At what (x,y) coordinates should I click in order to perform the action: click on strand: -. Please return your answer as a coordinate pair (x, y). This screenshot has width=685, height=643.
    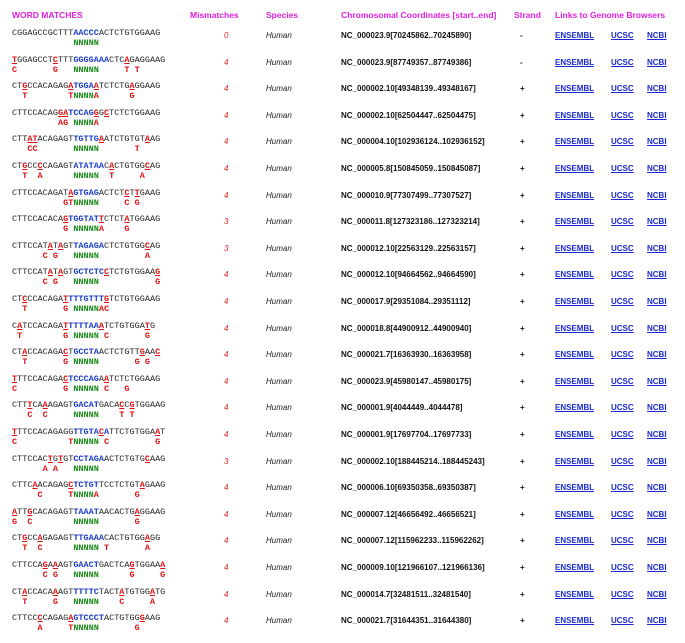
    Looking at the image, I should click on (521, 35).